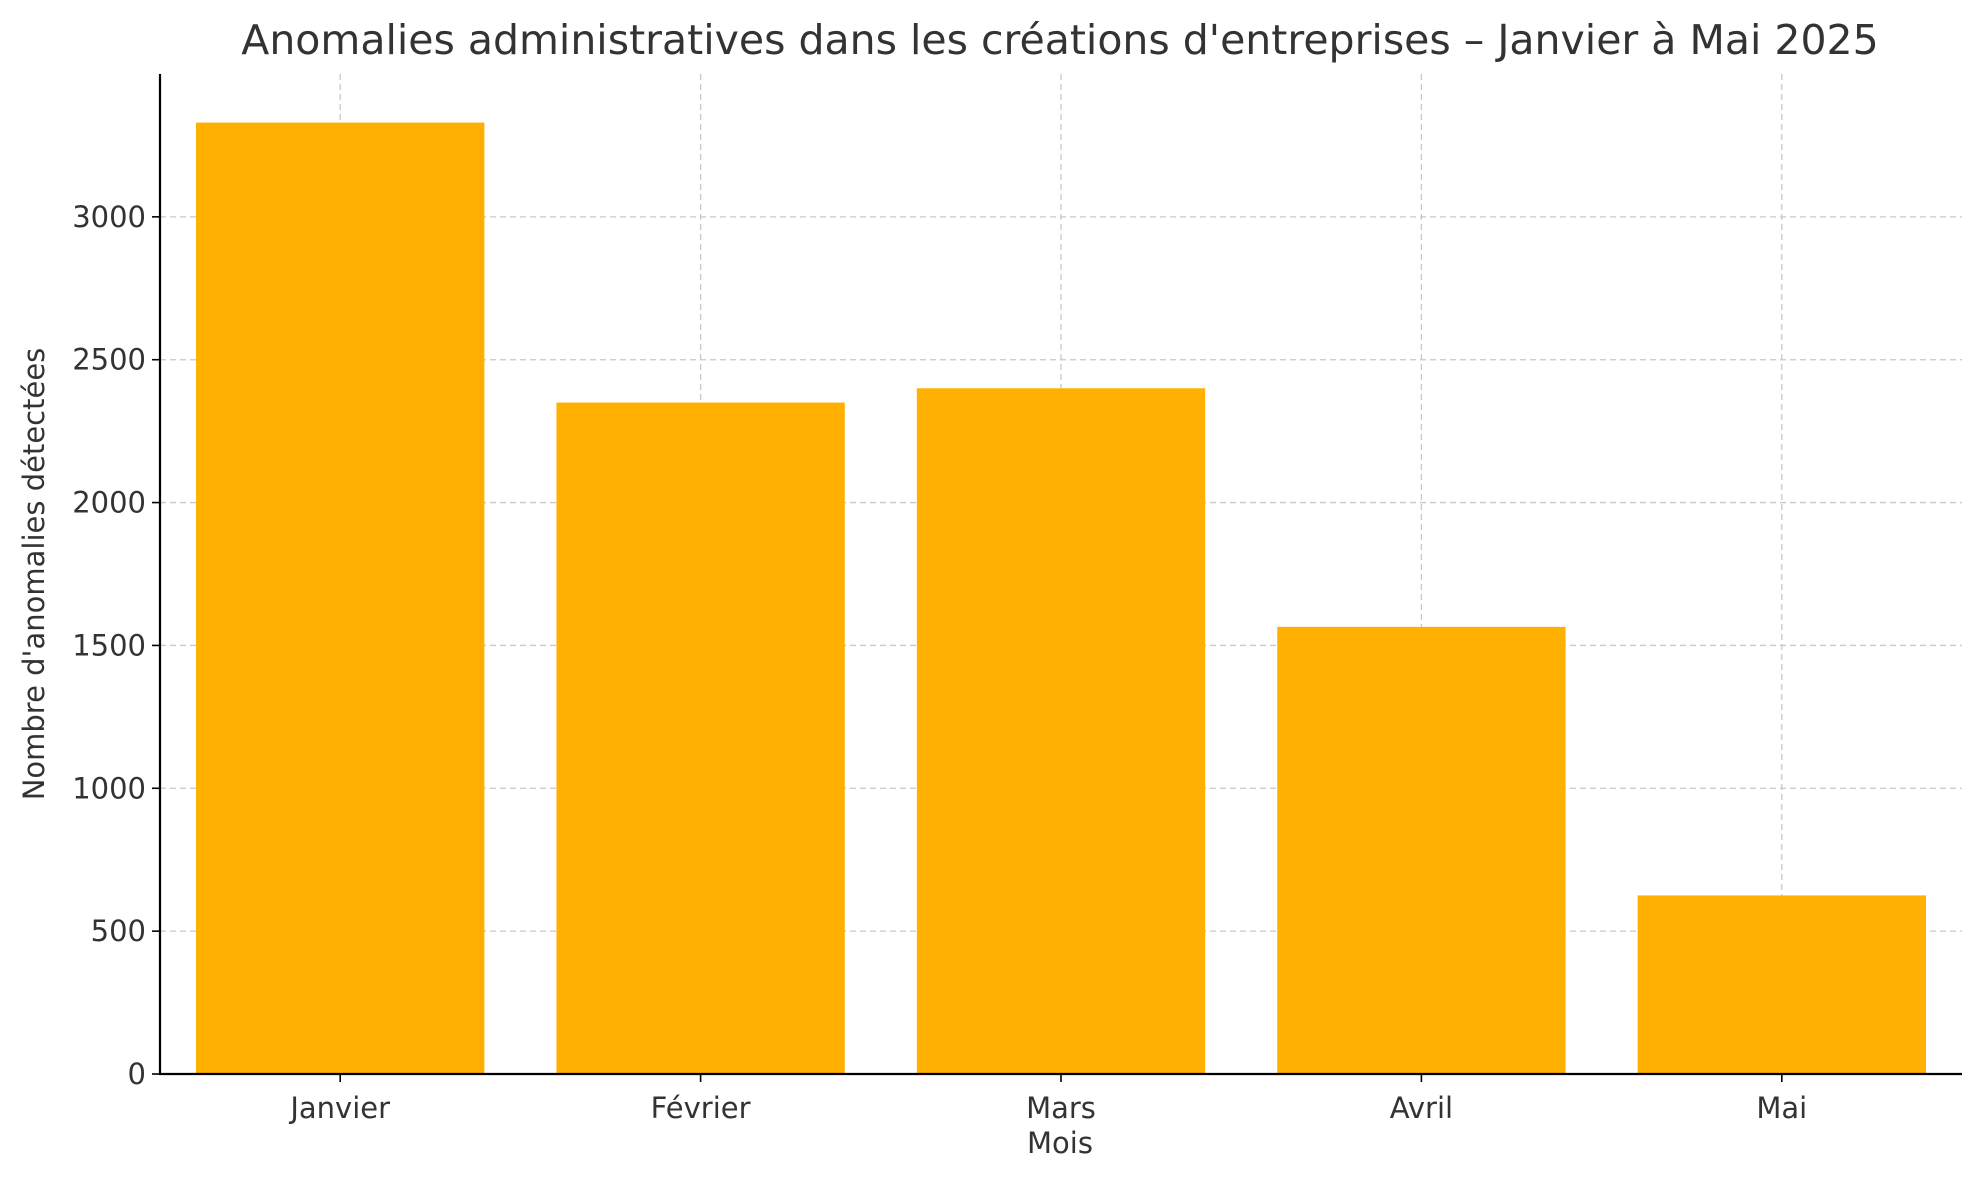 The width and height of the screenshot is (1979, 1184). Describe the element at coordinates (109, 217) in the screenshot. I see `y-tick-label: 3000` at that location.